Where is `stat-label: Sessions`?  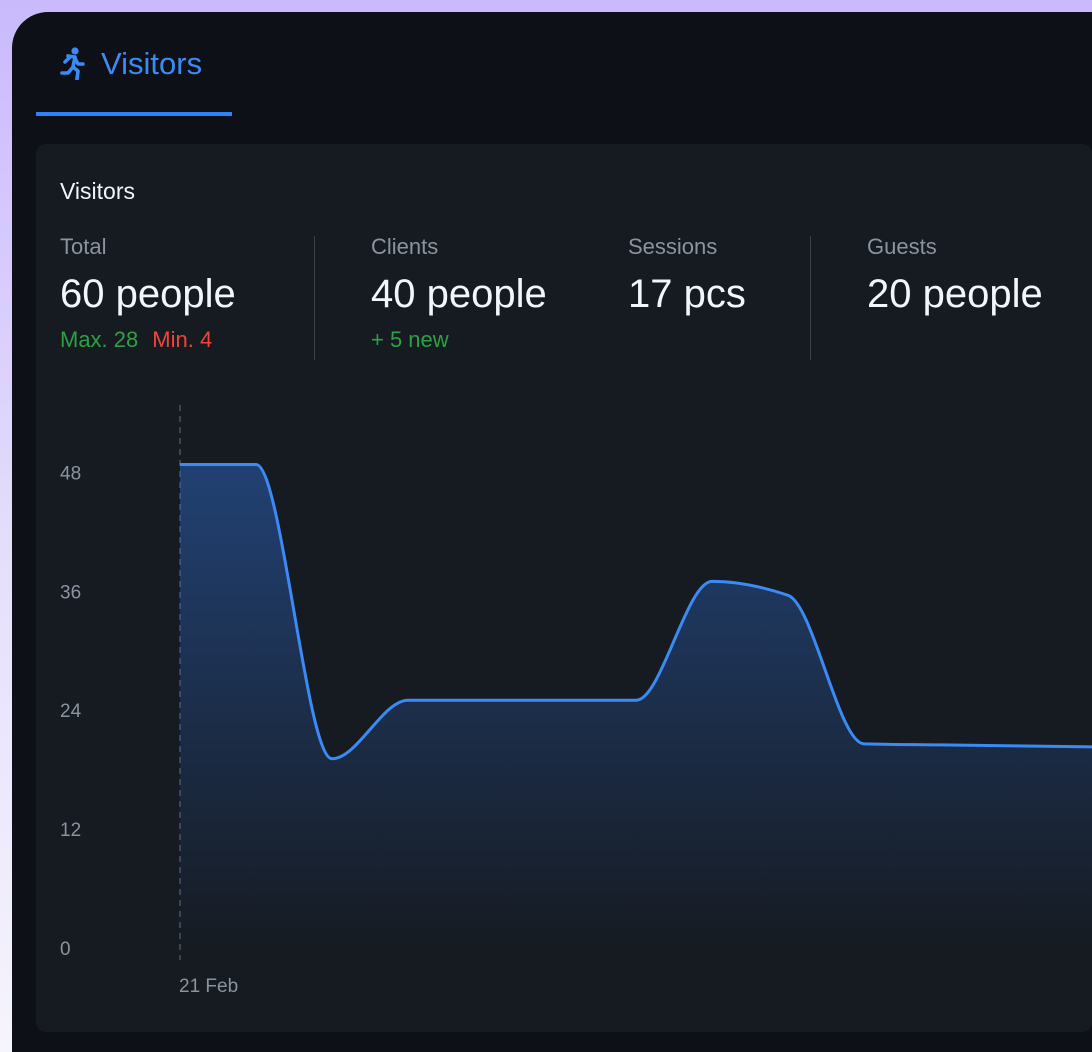 stat-label: Sessions is located at coordinates (673, 246).